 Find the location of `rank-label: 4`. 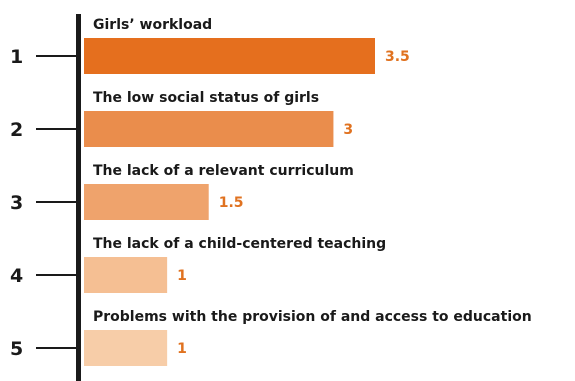

rank-label: 4 is located at coordinates (16, 276).